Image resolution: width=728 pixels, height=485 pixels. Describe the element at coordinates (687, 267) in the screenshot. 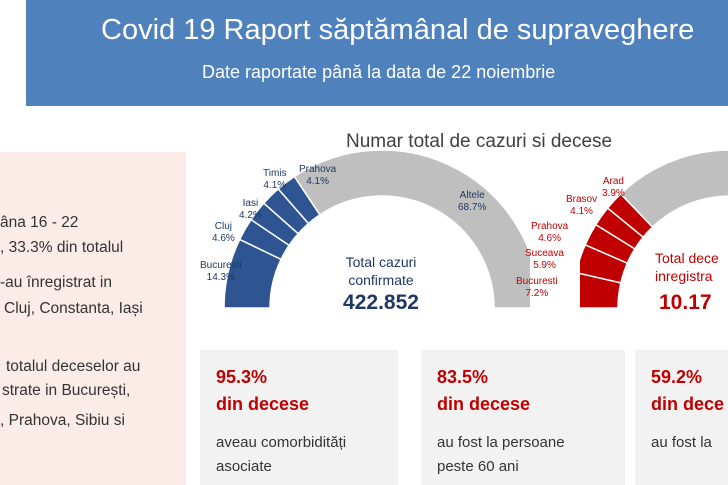

I see `deaths-center-label: Total dece inregistra` at that location.